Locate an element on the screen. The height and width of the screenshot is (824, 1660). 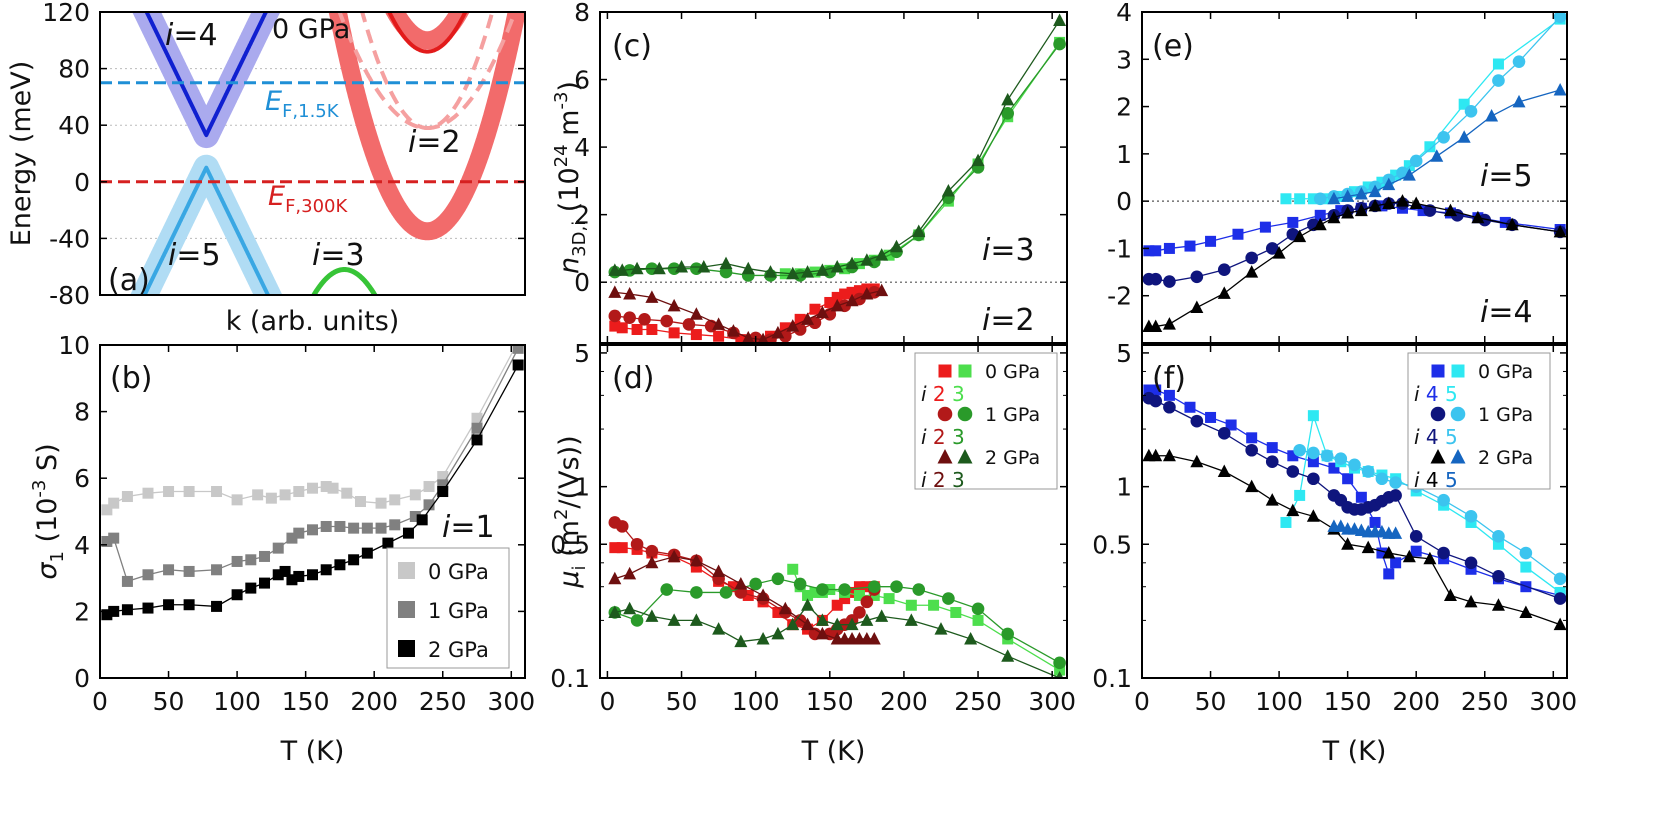
label-part: (10 is located at coordinates (47, 524).